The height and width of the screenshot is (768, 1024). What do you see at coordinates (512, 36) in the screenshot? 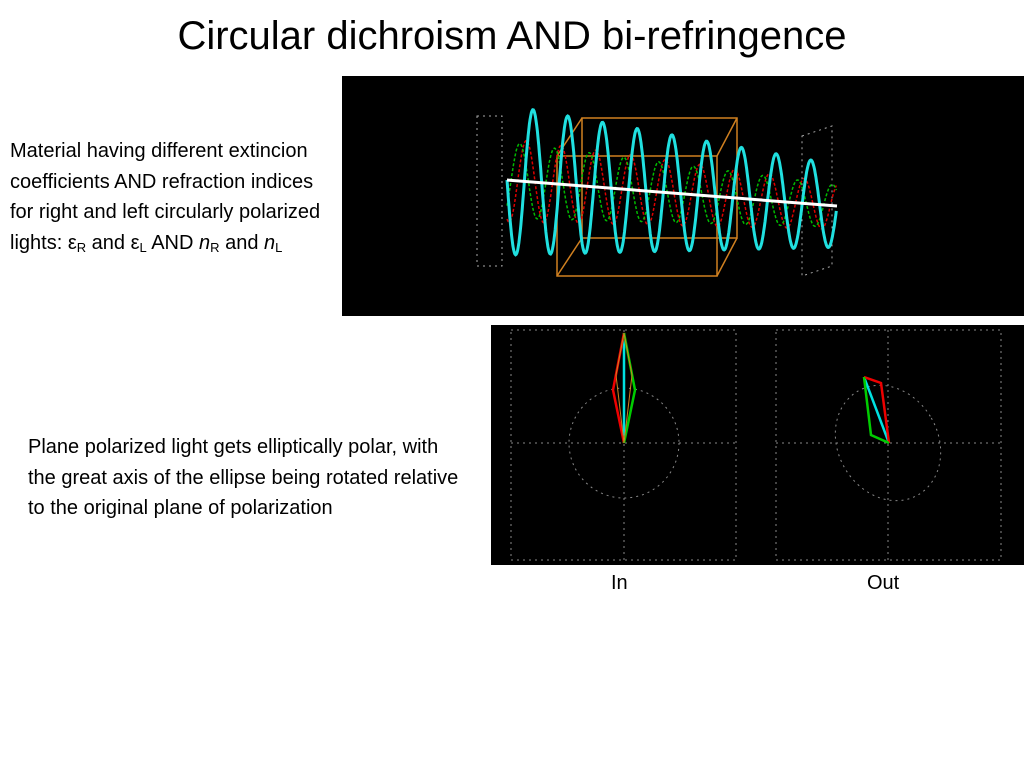
I see `slide-title: Circular dichroism AND bi-refringence` at bounding box center [512, 36].